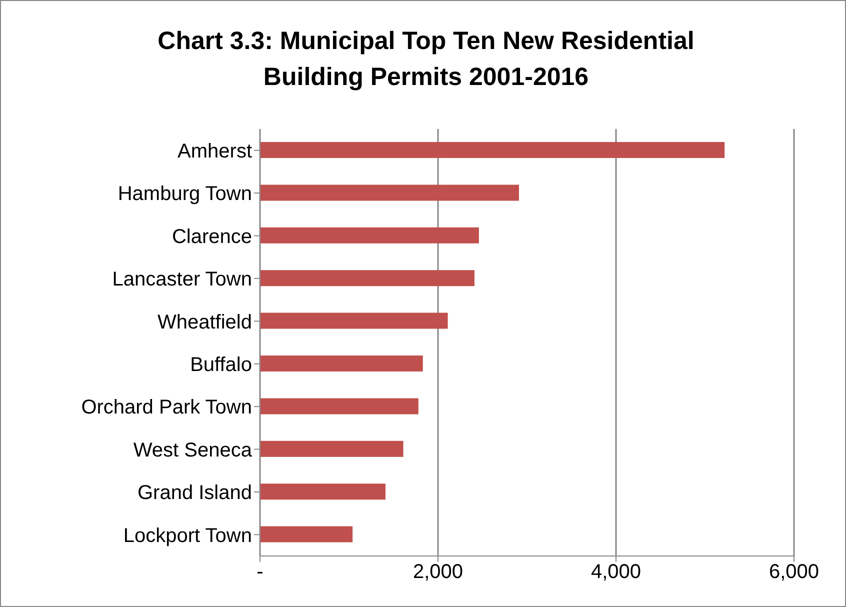  Describe the element at coordinates (616, 572) in the screenshot. I see `x-tick-label: 4,000` at that location.